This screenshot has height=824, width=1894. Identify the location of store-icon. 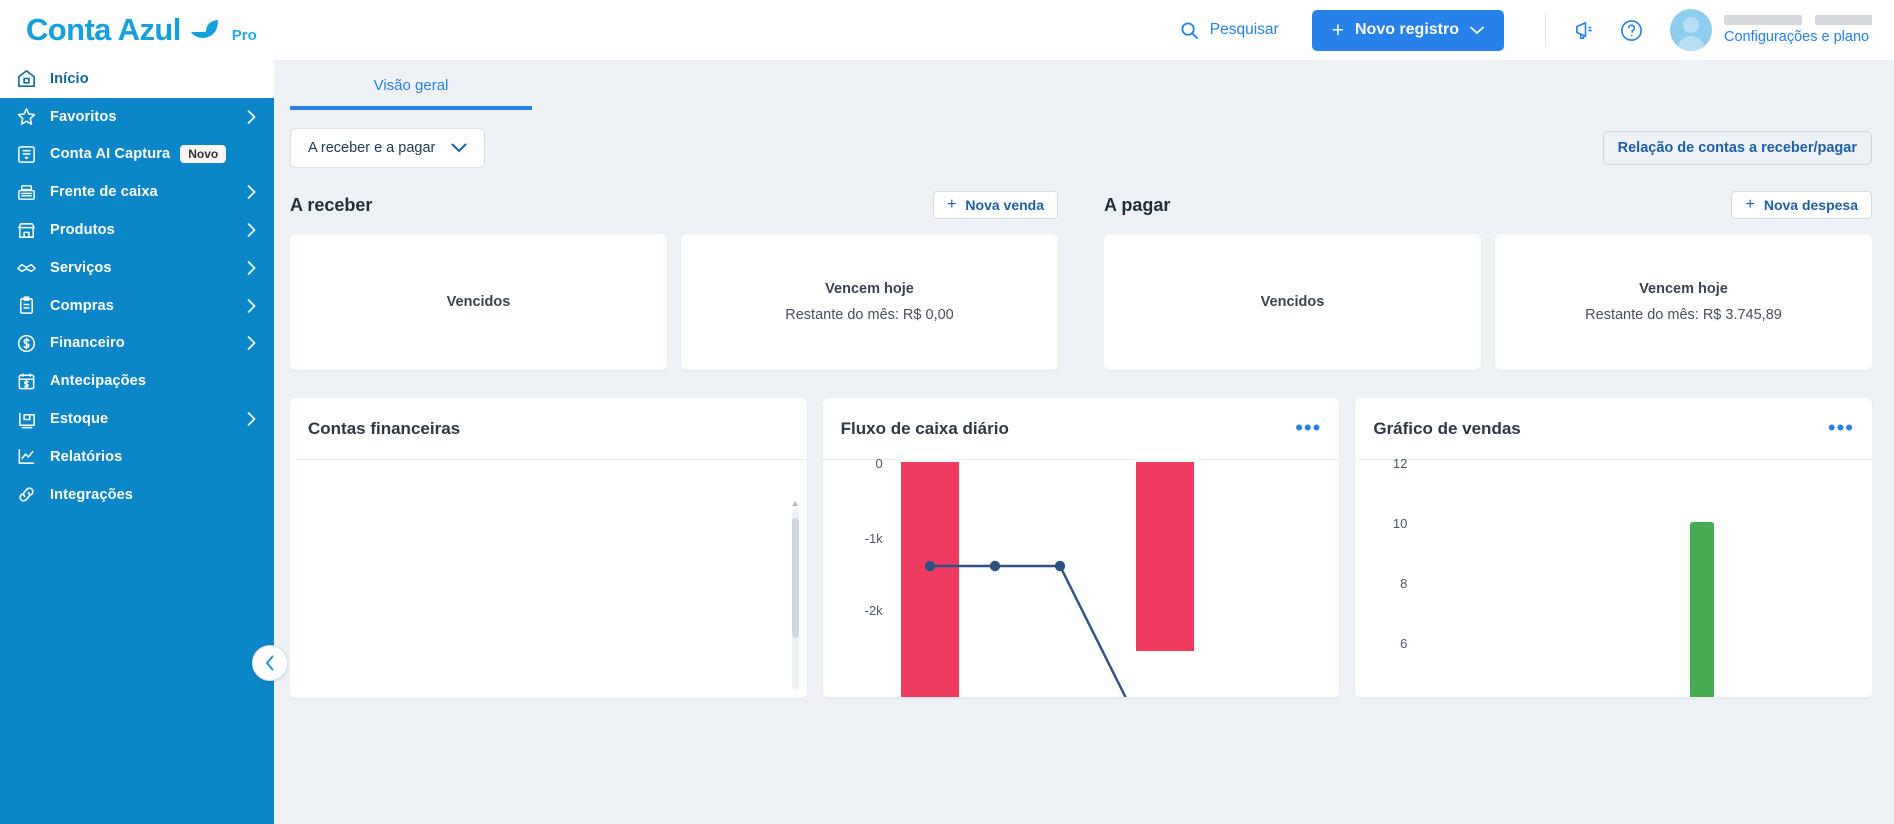
(33, 230).